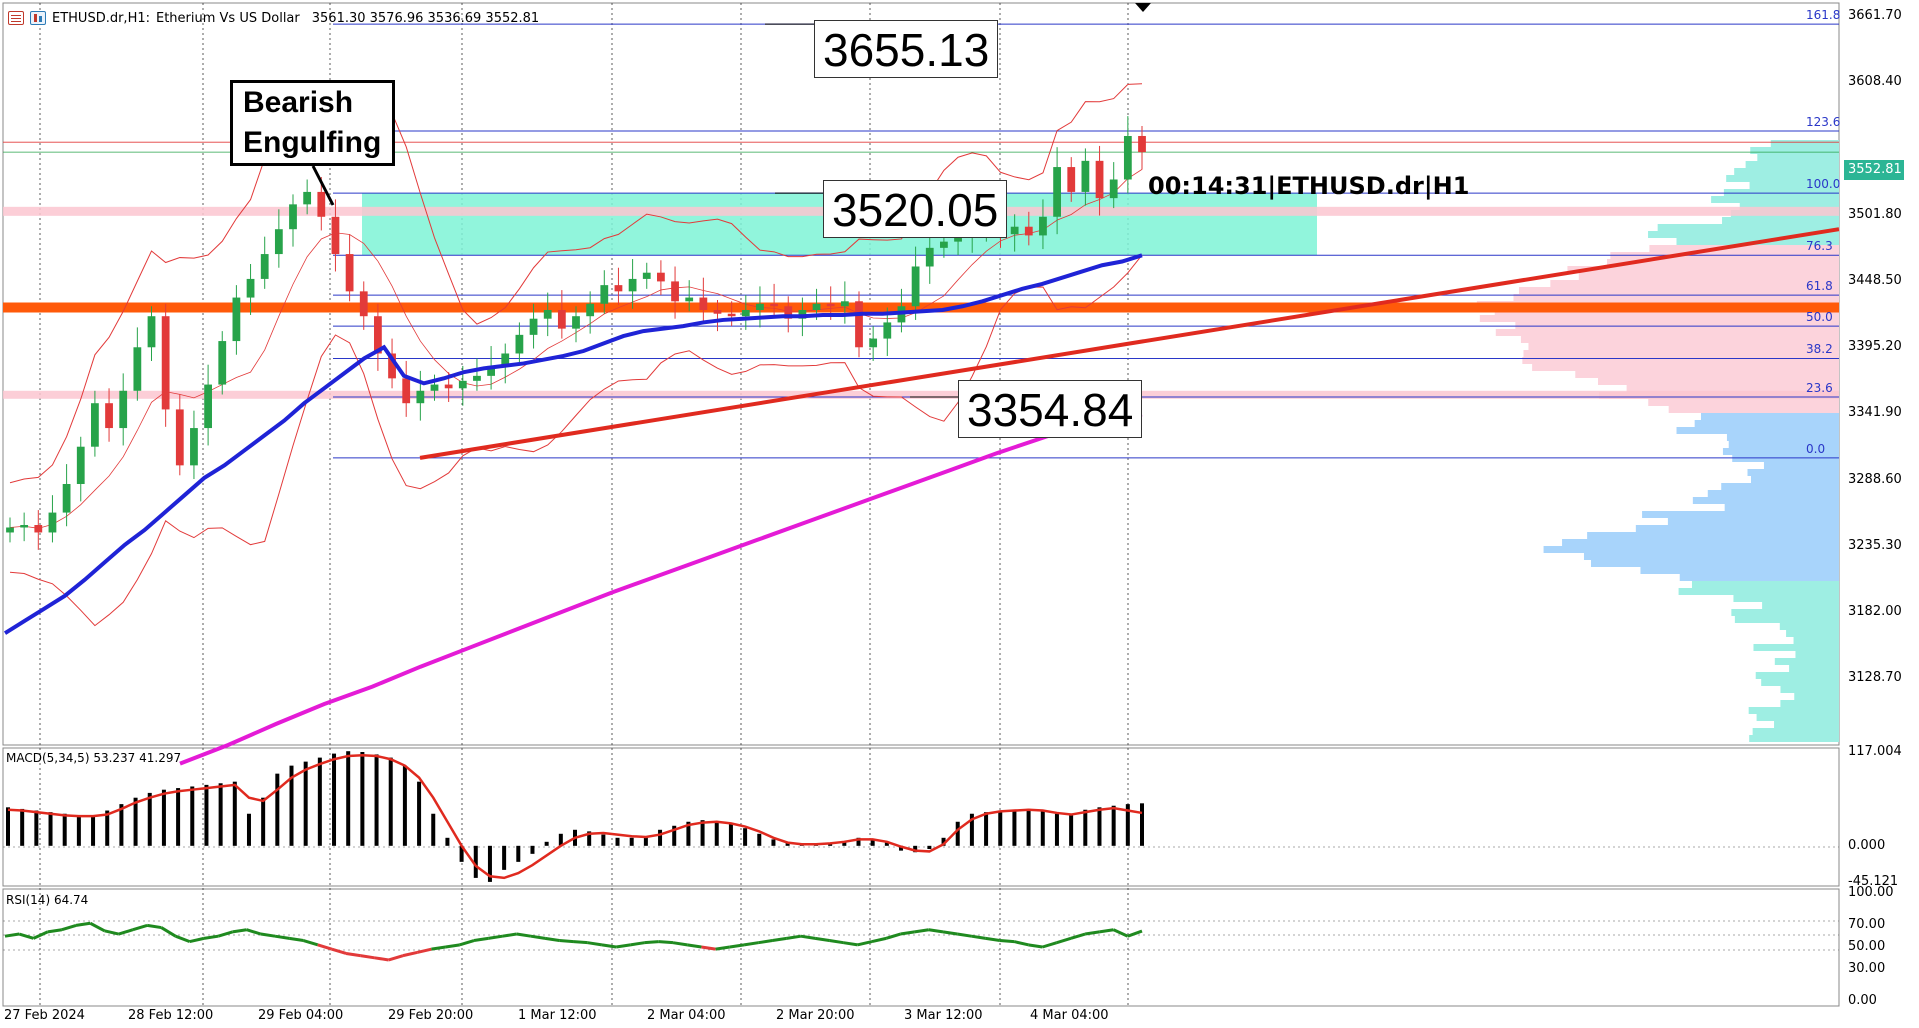 The width and height of the screenshot is (1919, 1028). I want to click on fib-label: 161.8, so click(1823, 15).